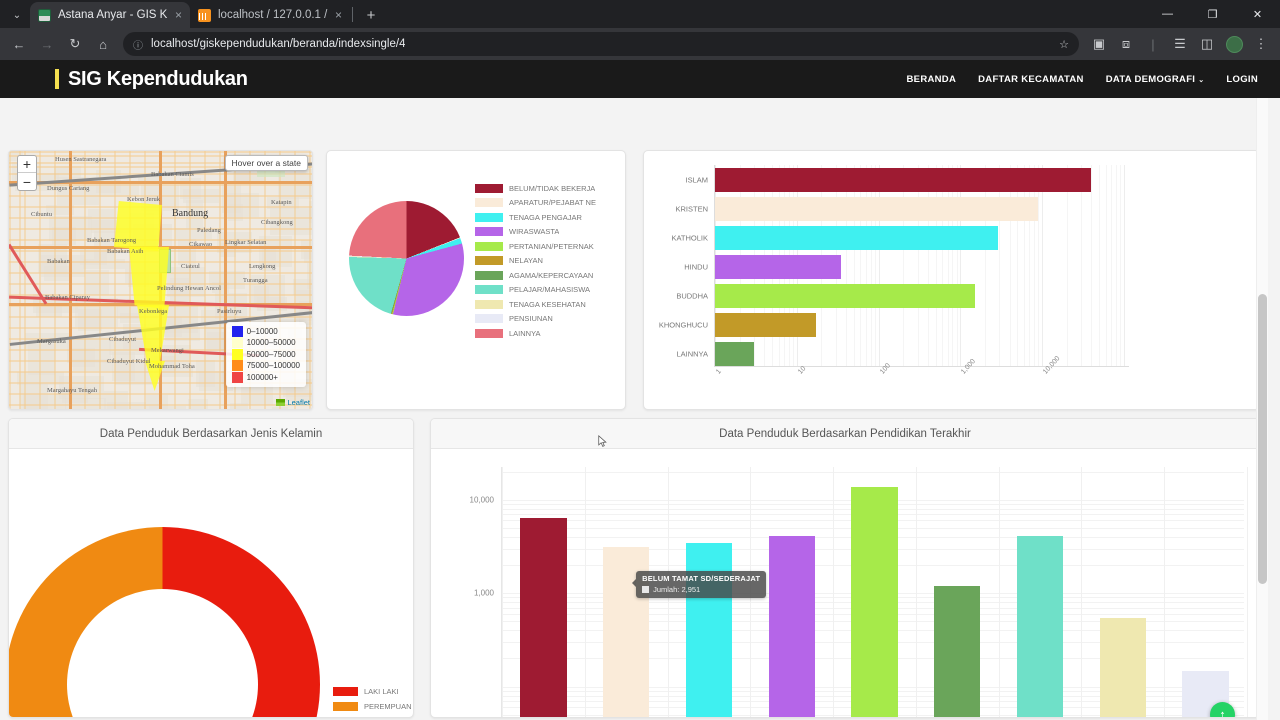  I want to click on bar-category-label: ISLAM, so click(696, 180).